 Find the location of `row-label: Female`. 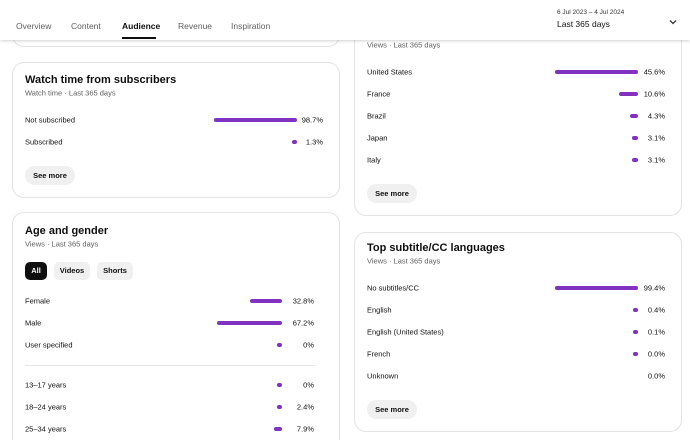

row-label: Female is located at coordinates (38, 301).